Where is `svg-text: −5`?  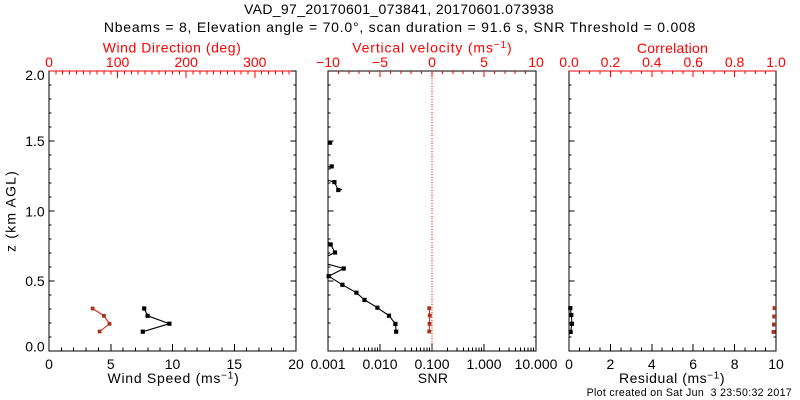
svg-text: −5 is located at coordinates (380, 62).